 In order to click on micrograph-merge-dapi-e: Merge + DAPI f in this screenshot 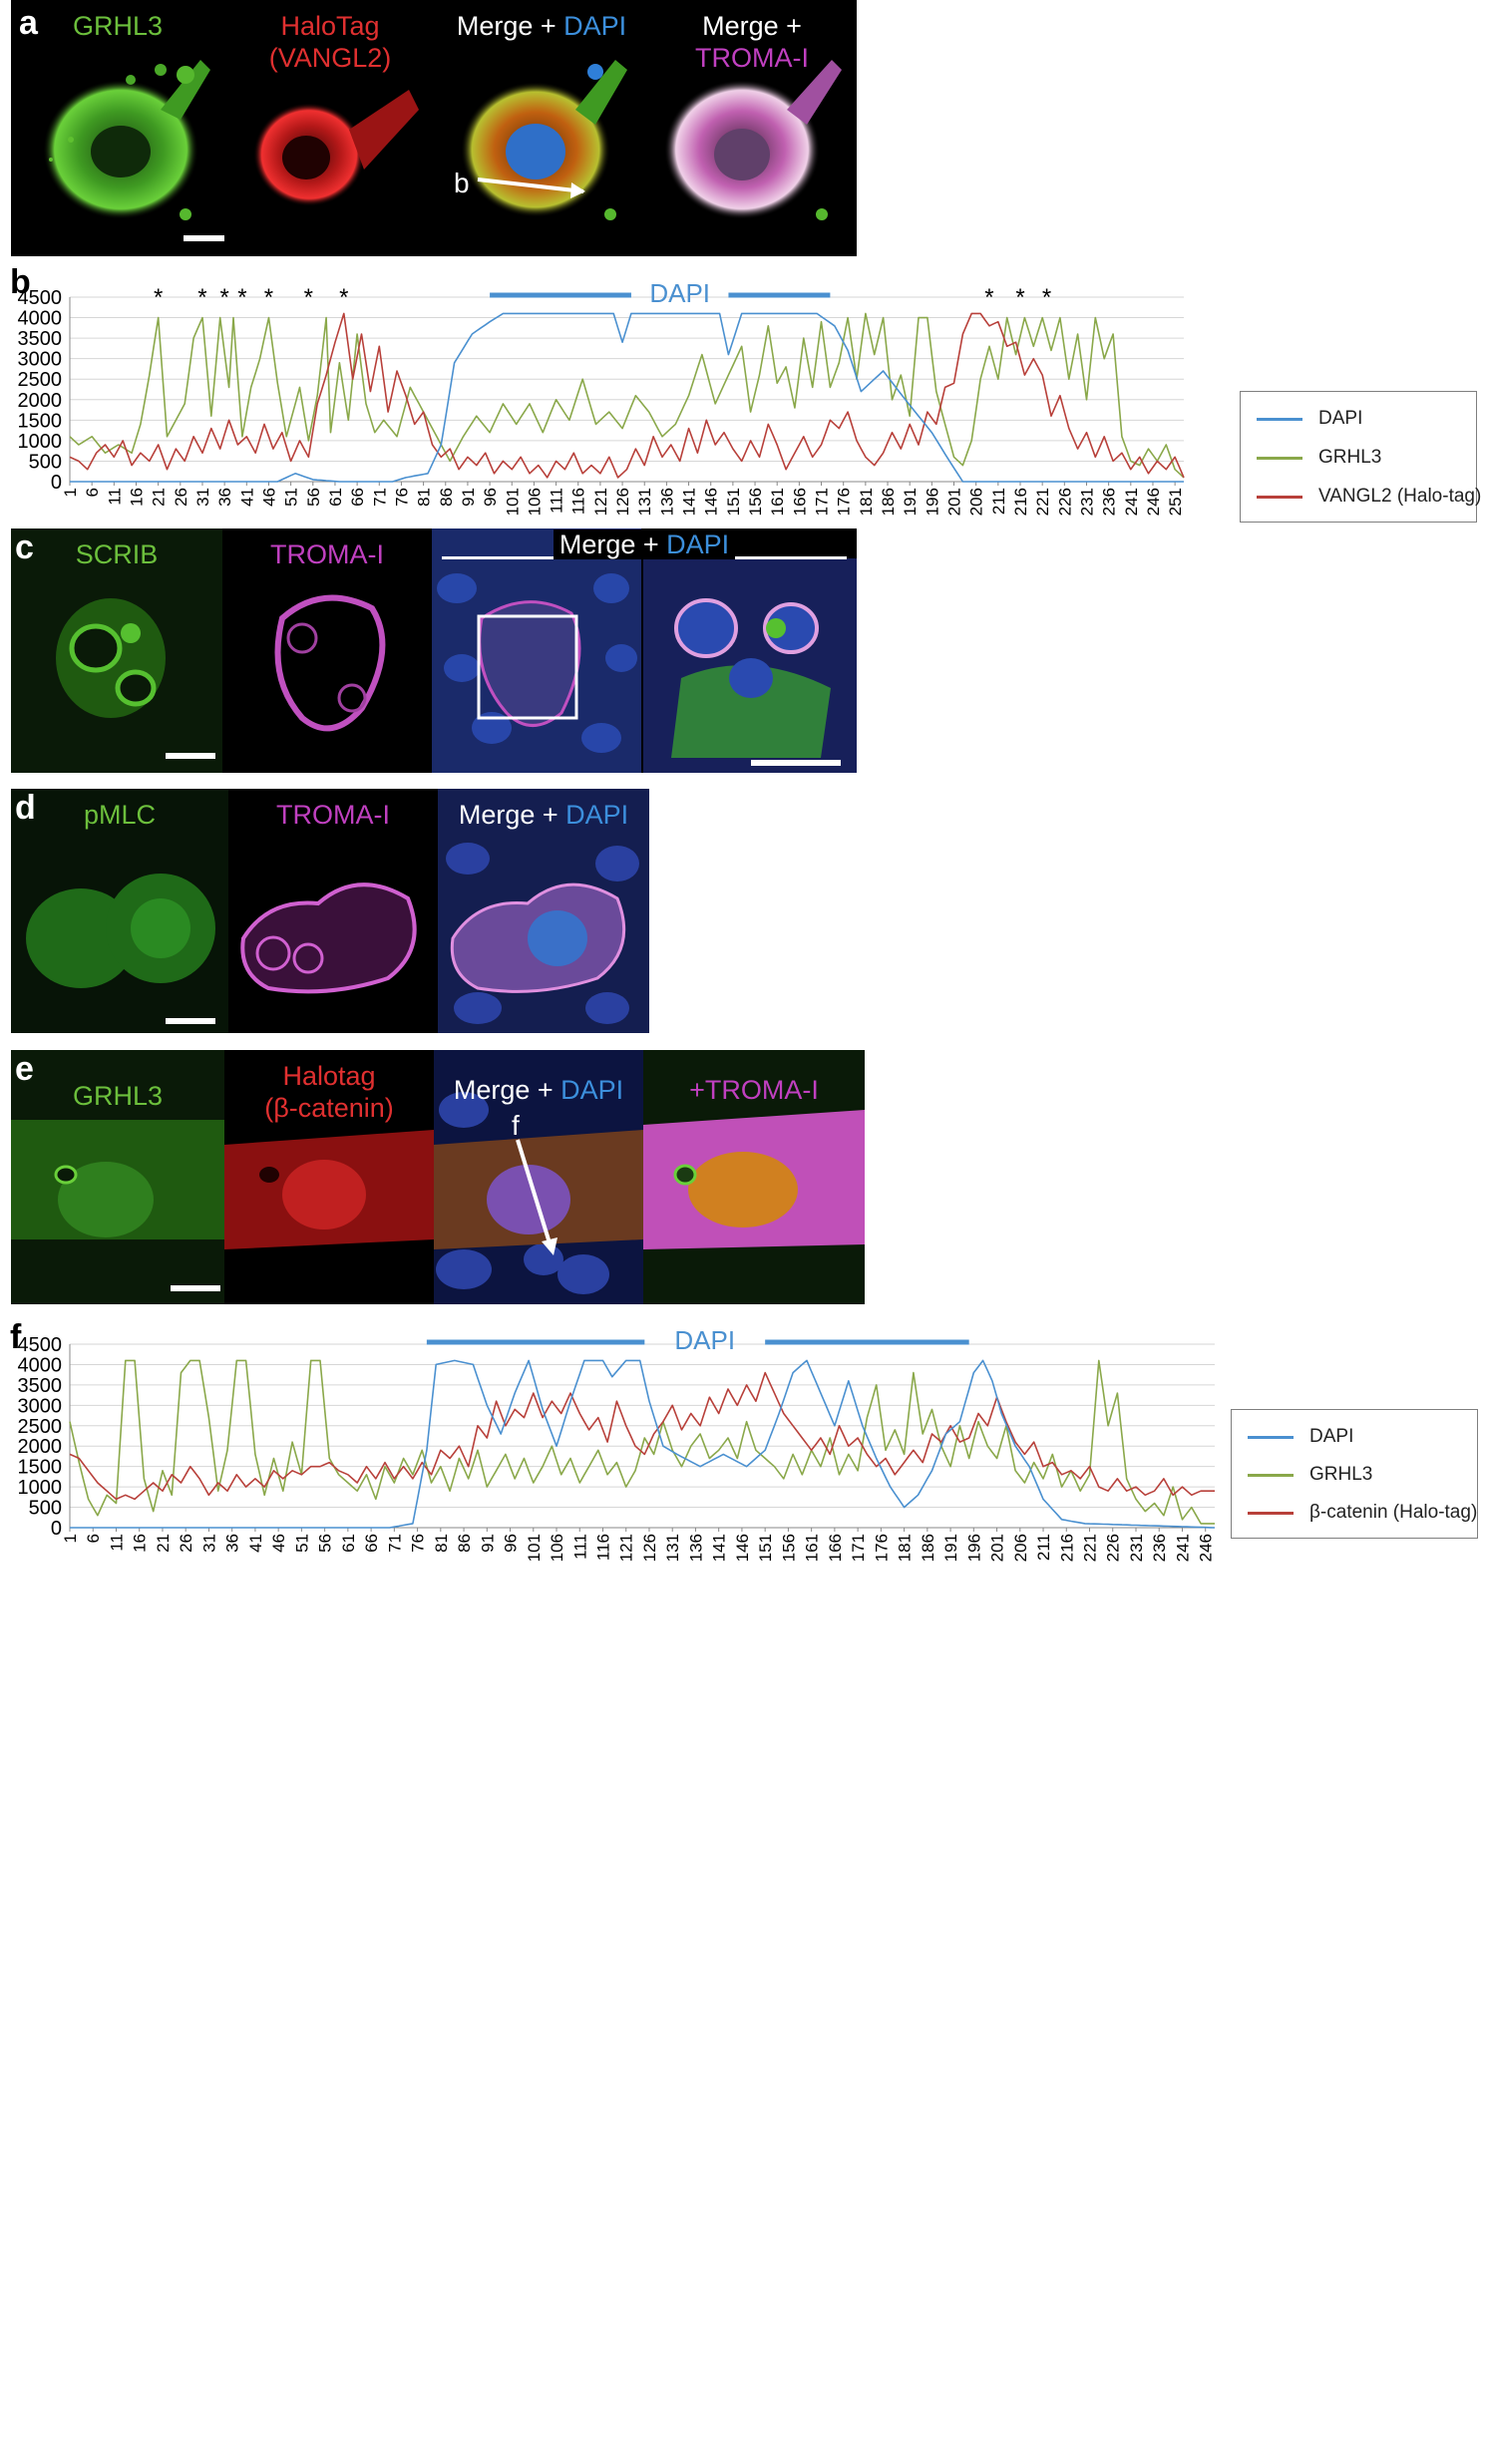, I will do `click(538, 1177)`.